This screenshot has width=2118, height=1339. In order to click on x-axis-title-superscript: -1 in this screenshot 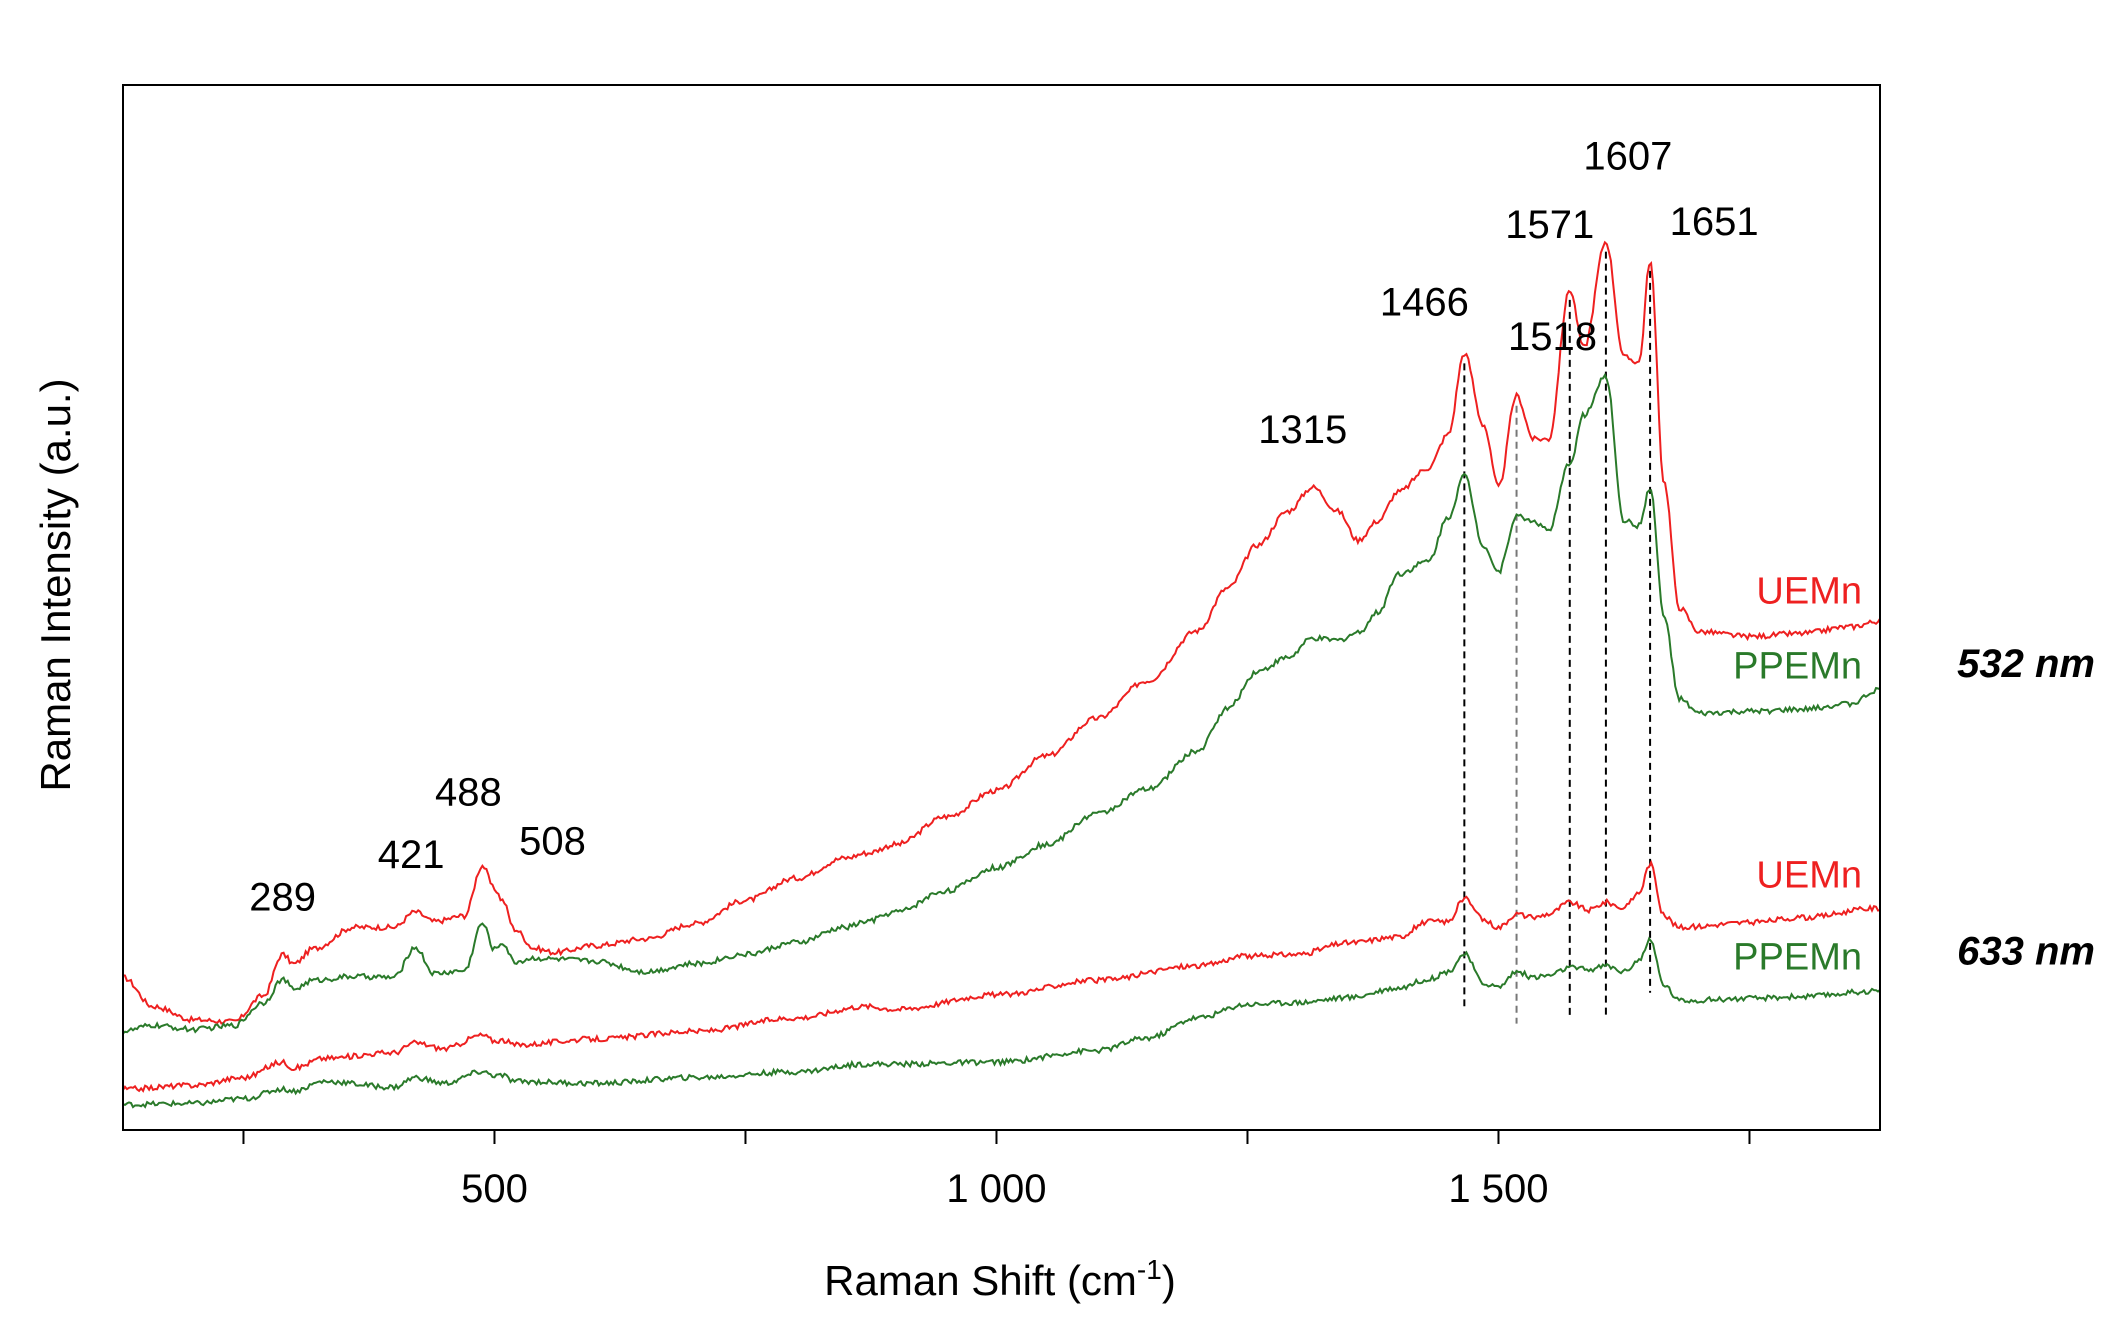, I will do `click(1149, 1269)`.